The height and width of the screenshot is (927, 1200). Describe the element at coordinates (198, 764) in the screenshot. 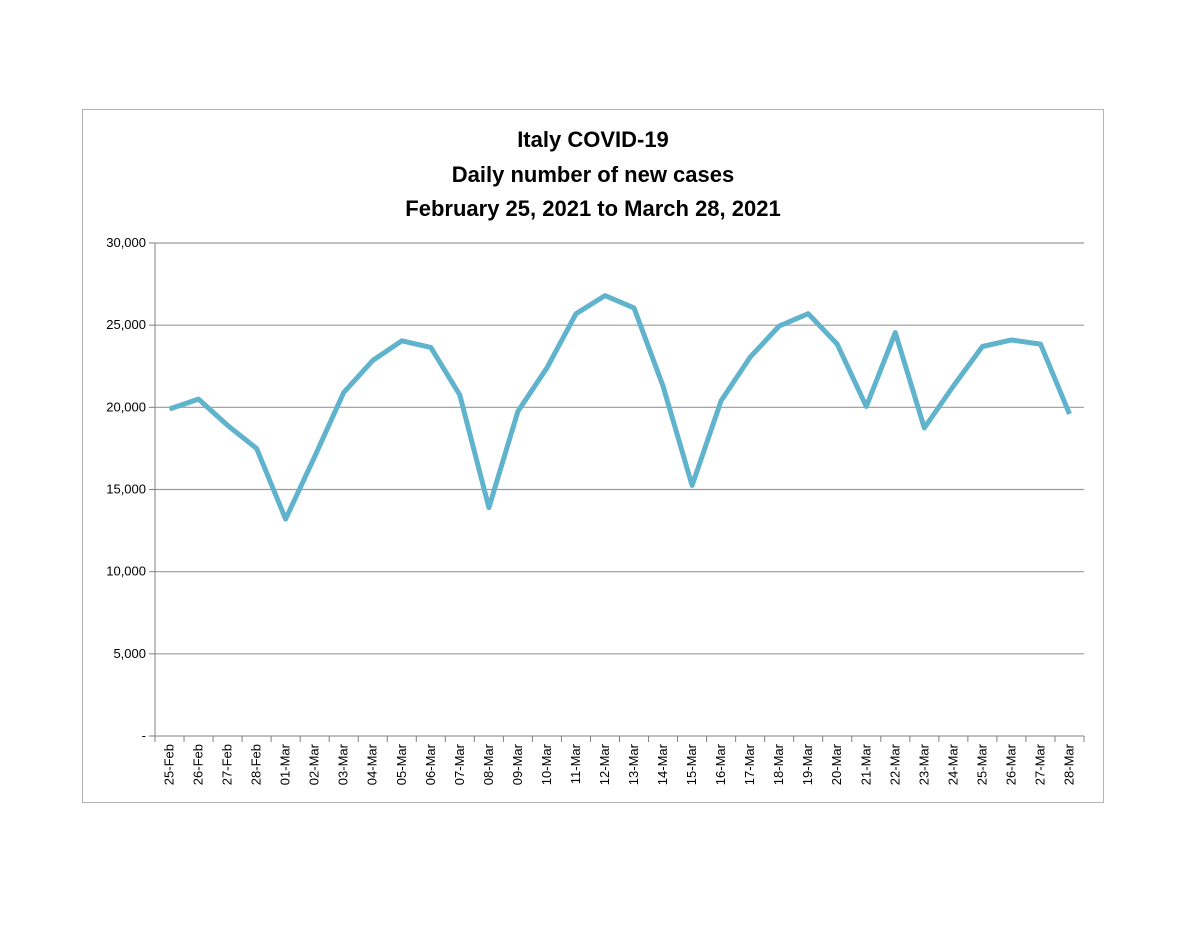

I see `x-tick-label: 26-Feb` at that location.